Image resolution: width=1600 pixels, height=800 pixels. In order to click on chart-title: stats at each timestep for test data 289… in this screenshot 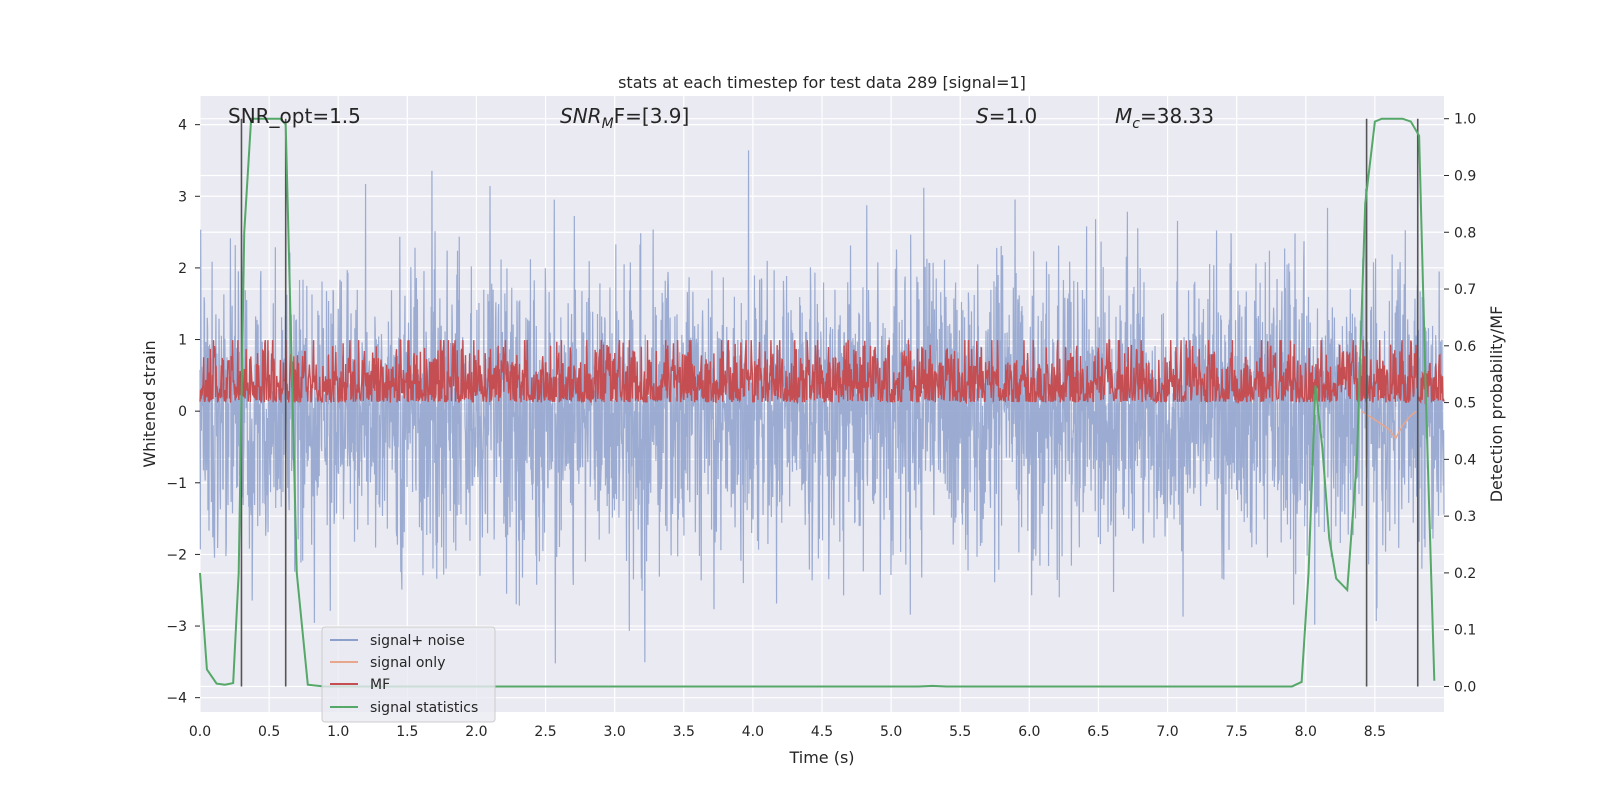, I will do `click(822, 82)`.